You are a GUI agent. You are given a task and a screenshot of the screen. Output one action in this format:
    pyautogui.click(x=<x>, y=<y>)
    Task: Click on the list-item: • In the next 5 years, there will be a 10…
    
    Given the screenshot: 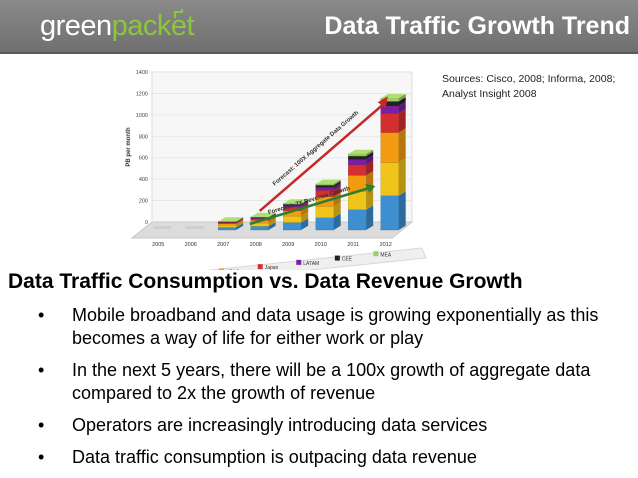 What is the action you would take?
    pyautogui.click(x=333, y=382)
    